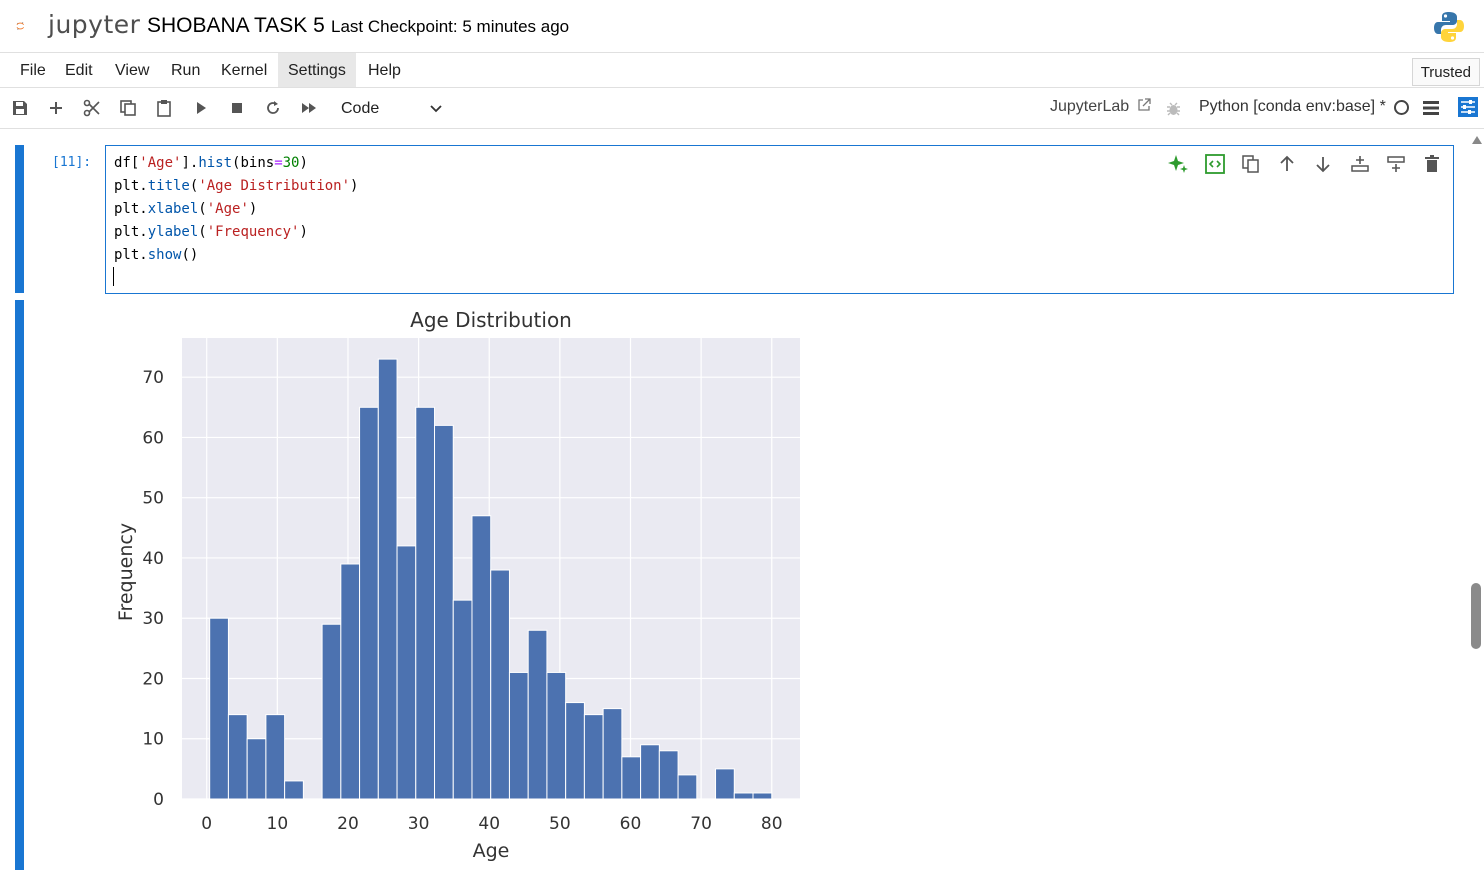  What do you see at coordinates (491, 320) in the screenshot?
I see `chart-title: Age Distribution` at bounding box center [491, 320].